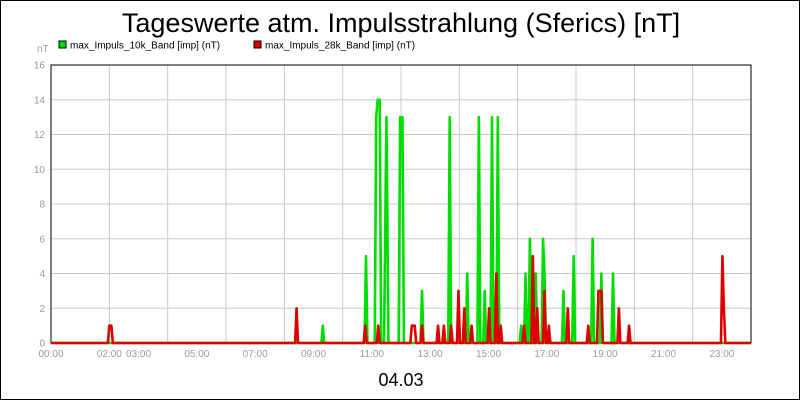 Image resolution: width=800 pixels, height=401 pixels. What do you see at coordinates (50, 354) in the screenshot?
I see `x-tick-label: 00:00` at bounding box center [50, 354].